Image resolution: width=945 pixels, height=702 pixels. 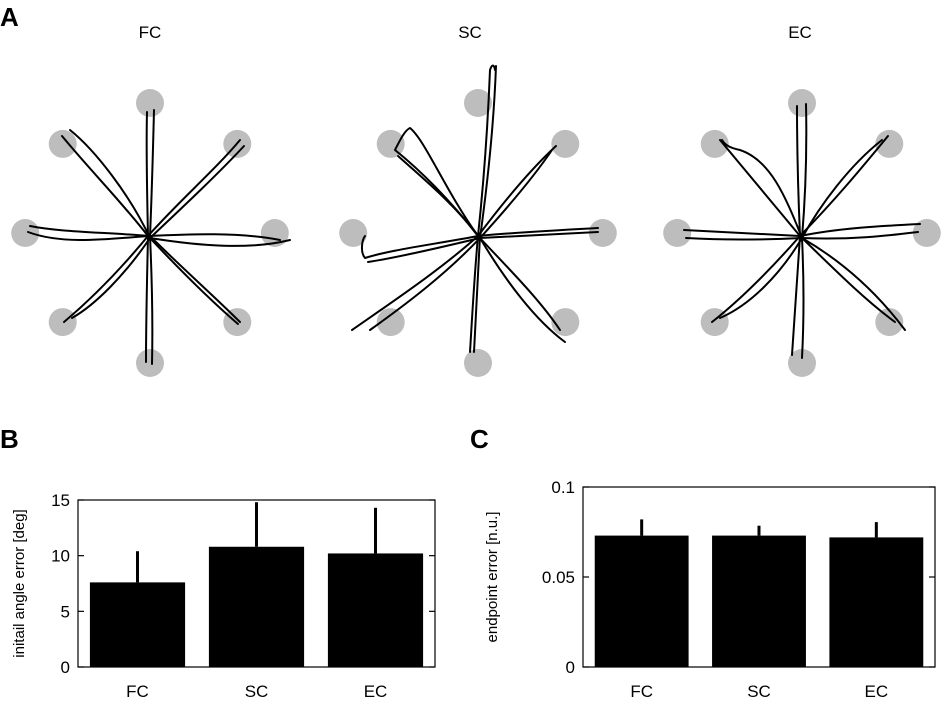 What do you see at coordinates (926, 233) in the screenshot?
I see `target-ec-right` at bounding box center [926, 233].